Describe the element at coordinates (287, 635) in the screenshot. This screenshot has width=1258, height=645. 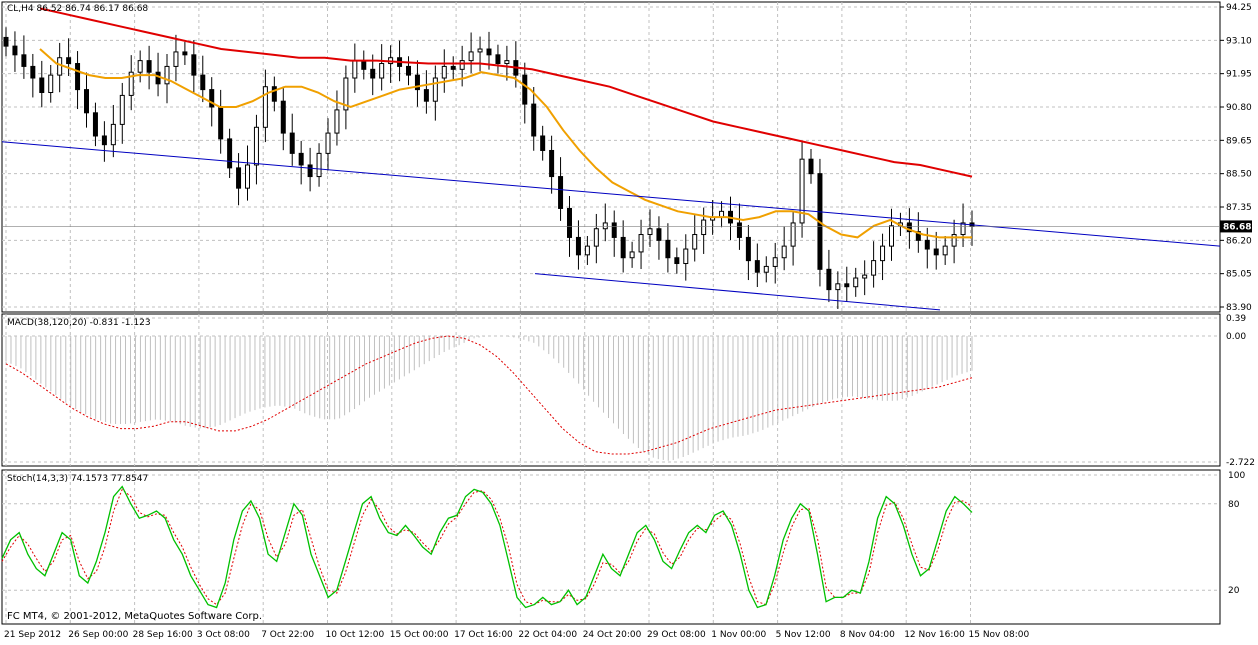
I see `x-tick-label: 7 Oct 22:00` at that location.